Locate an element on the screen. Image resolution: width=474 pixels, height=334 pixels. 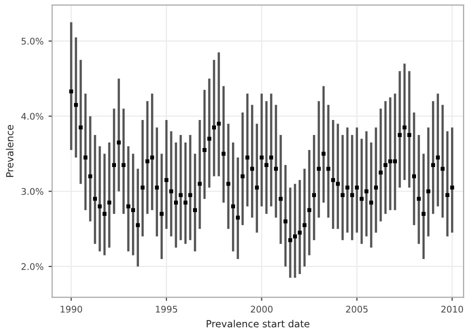
y-tick-label: 3.0% is located at coordinates (33, 191).